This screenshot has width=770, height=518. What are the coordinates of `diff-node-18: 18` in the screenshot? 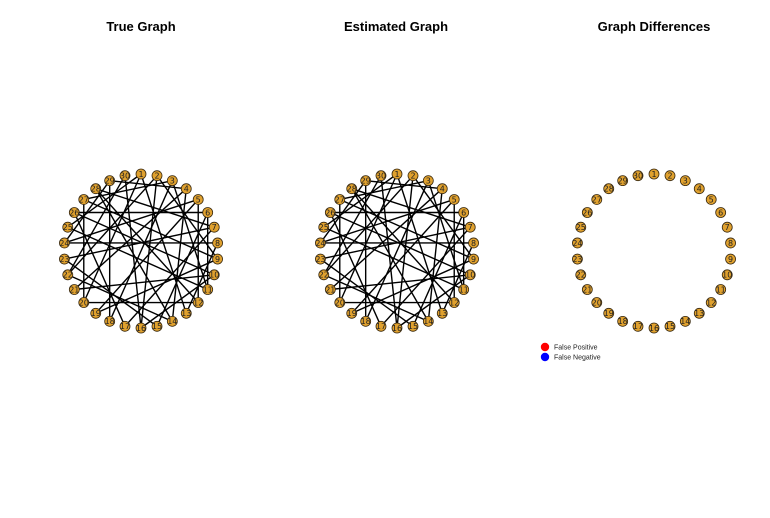 It's located at (623, 321).